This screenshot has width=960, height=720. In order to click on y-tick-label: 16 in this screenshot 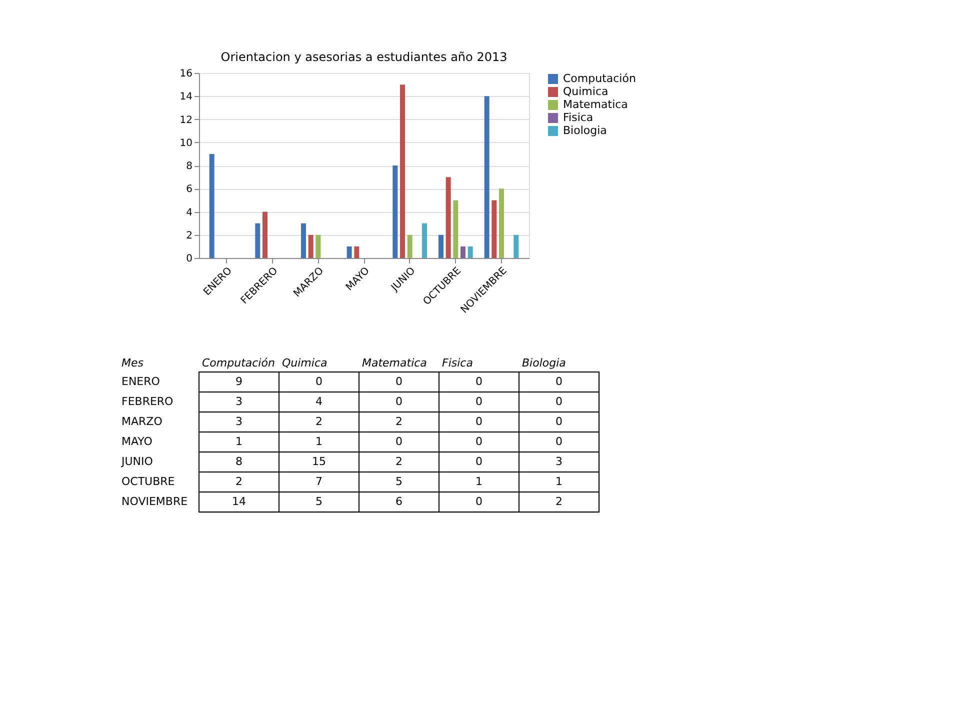, I will do `click(186, 74)`.